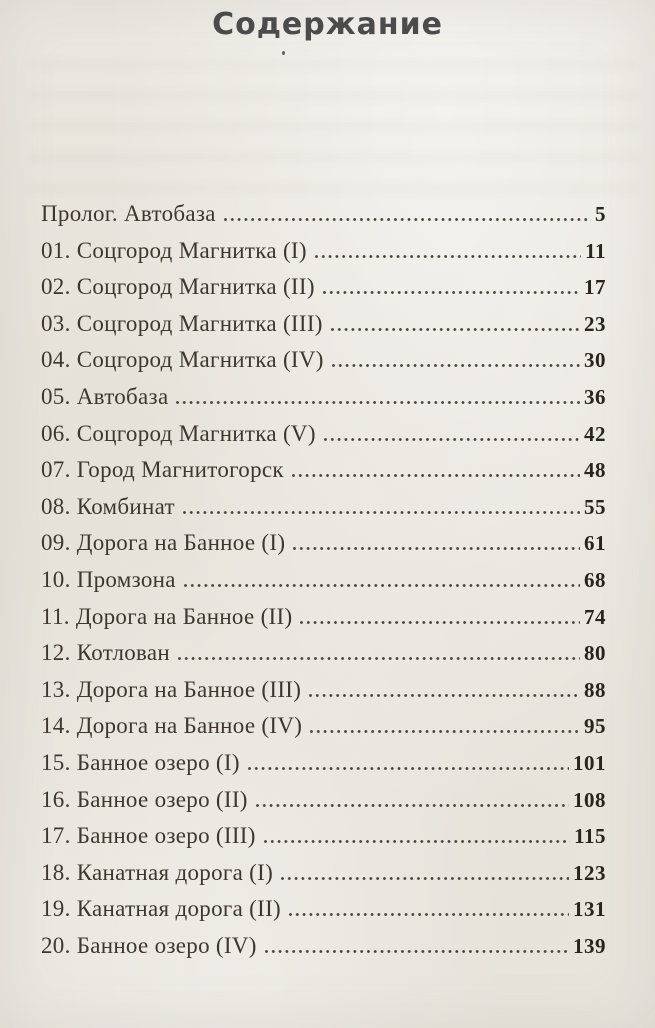 Image resolution: width=655 pixels, height=1028 pixels. Describe the element at coordinates (178, 433) in the screenshot. I see `toc-entry-label: 06. Соцгород Магнитка (V)` at that location.